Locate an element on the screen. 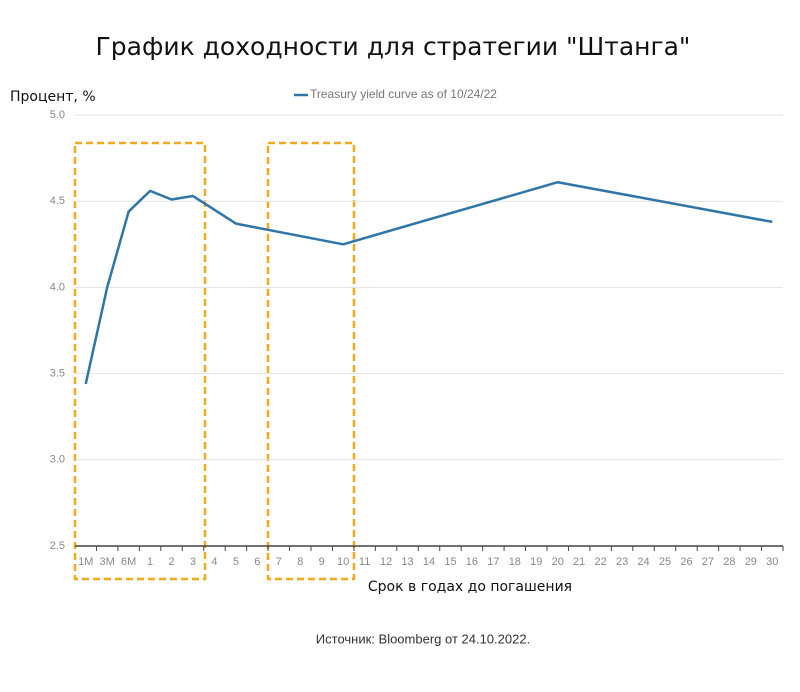 This screenshot has width=800, height=692. x-tick-label: 6 is located at coordinates (257, 562).